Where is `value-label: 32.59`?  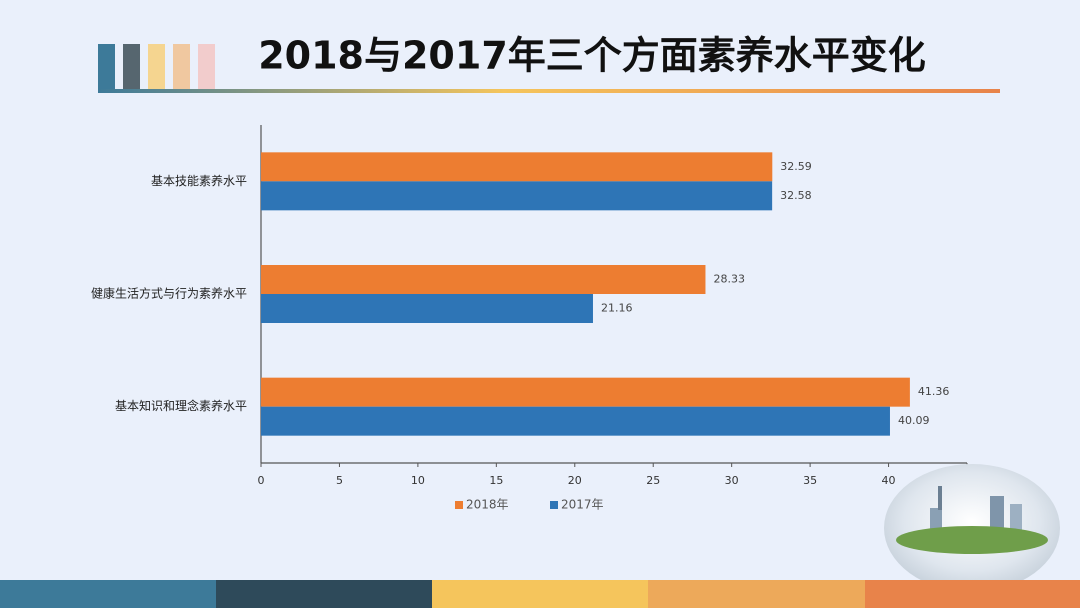
value-label: 32.59 is located at coordinates (796, 166).